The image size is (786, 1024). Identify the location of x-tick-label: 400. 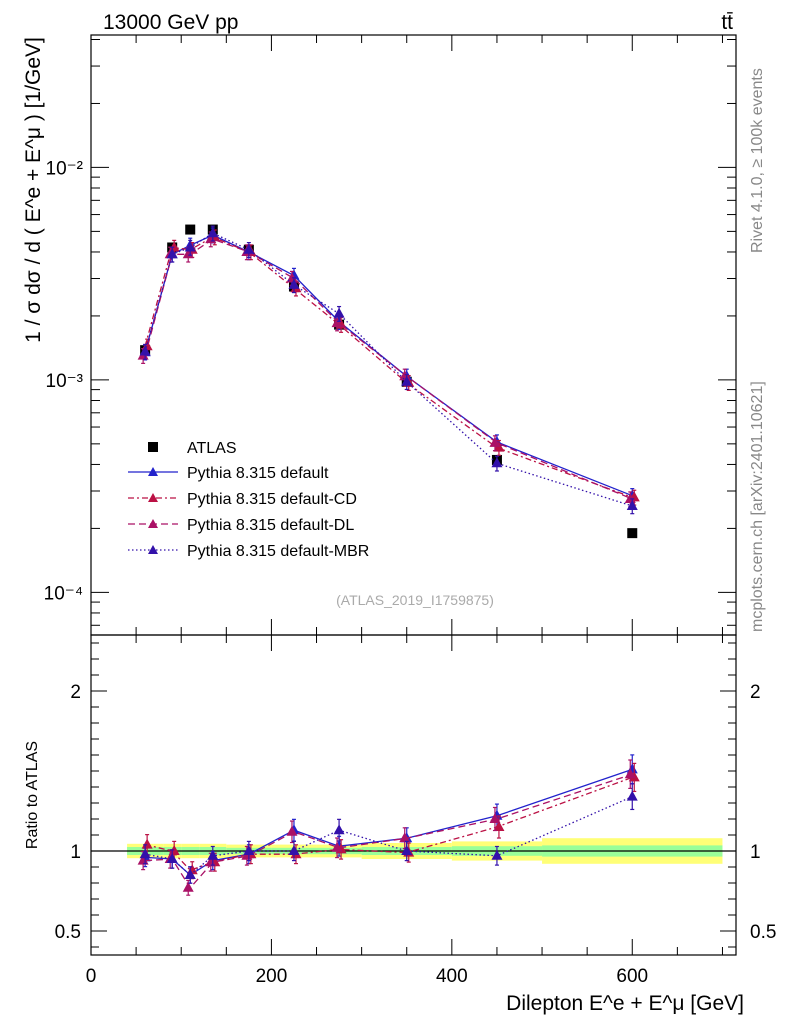
(452, 976).